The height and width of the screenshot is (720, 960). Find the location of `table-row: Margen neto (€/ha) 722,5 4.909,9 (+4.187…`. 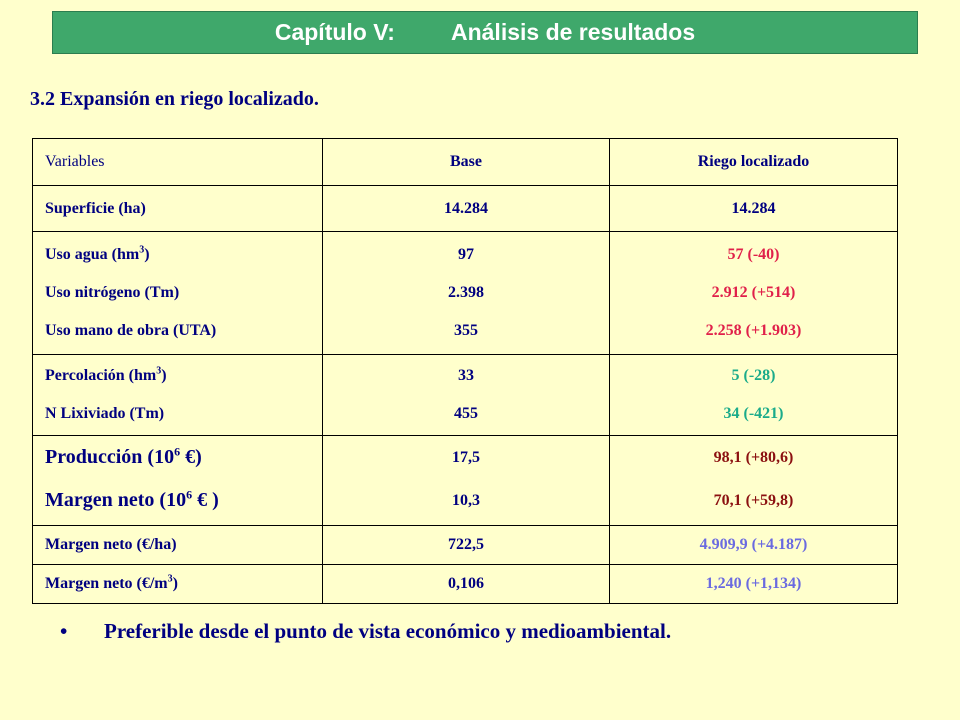

table-row: Margen neto (€/ha) 722,5 4.909,9 (+4.187… is located at coordinates (465, 545).